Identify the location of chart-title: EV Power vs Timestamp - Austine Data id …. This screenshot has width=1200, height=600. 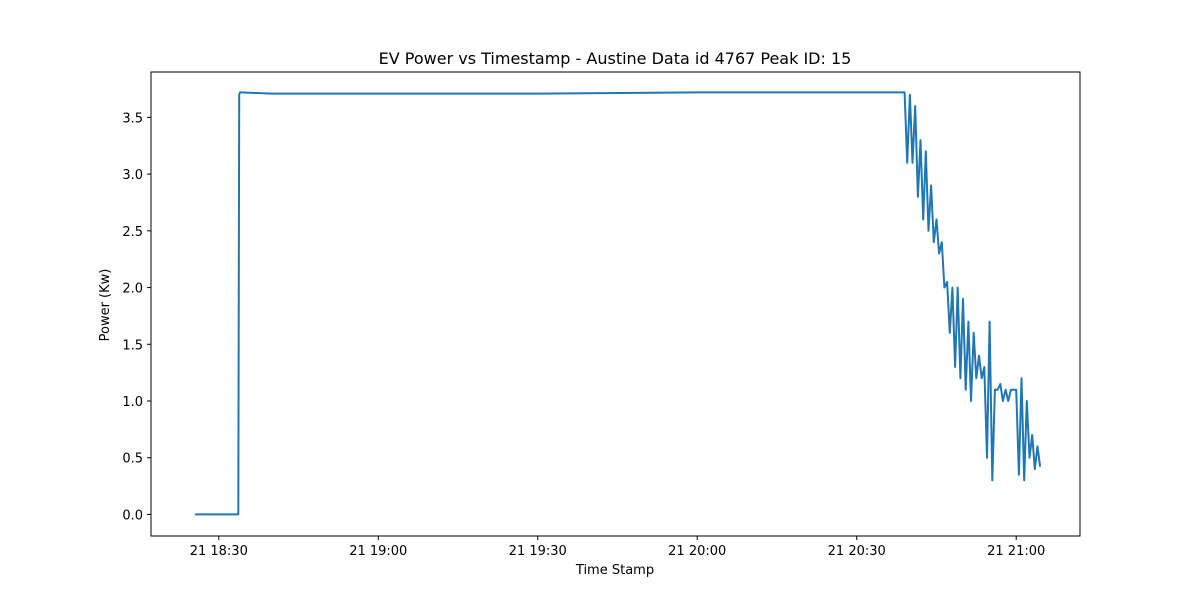
(615, 58).